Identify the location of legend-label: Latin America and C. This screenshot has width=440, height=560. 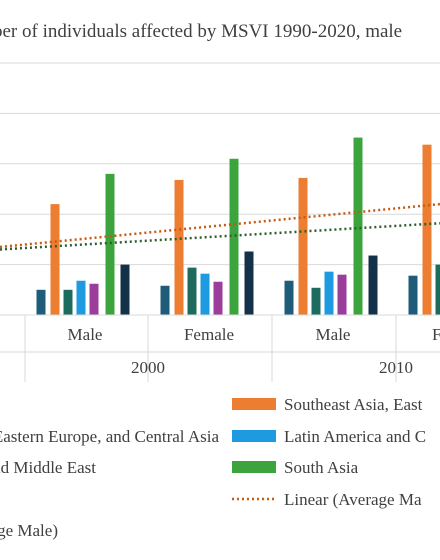
(355, 436).